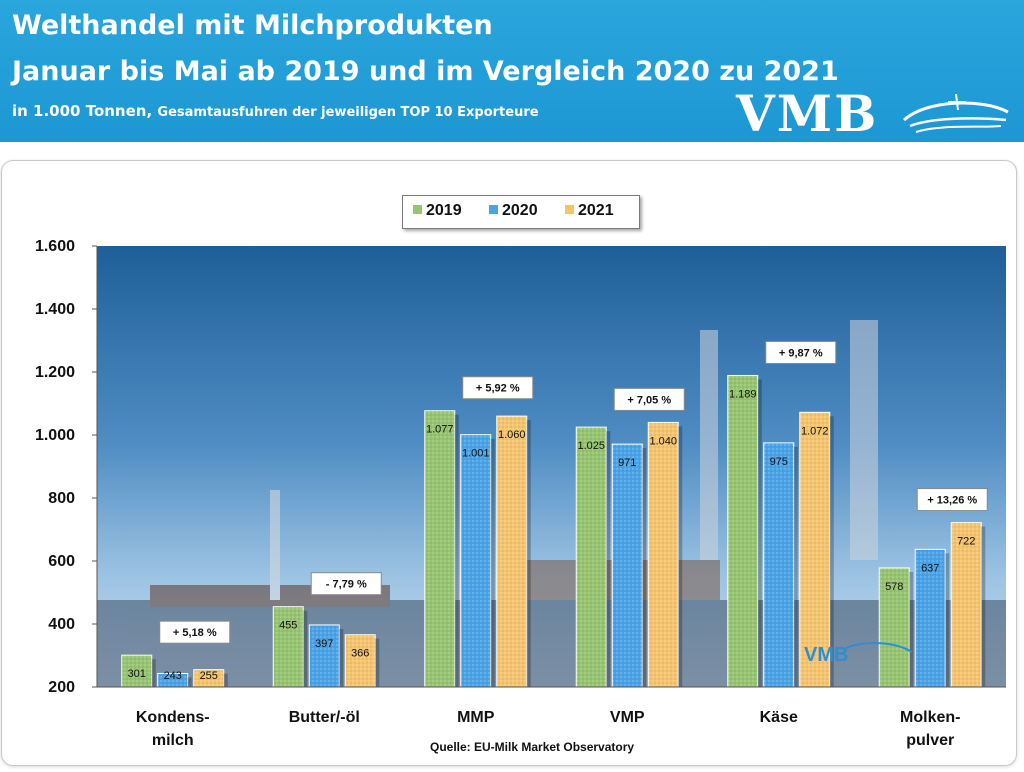  What do you see at coordinates (591, 446) in the screenshot?
I see `data-label: 1.025` at bounding box center [591, 446].